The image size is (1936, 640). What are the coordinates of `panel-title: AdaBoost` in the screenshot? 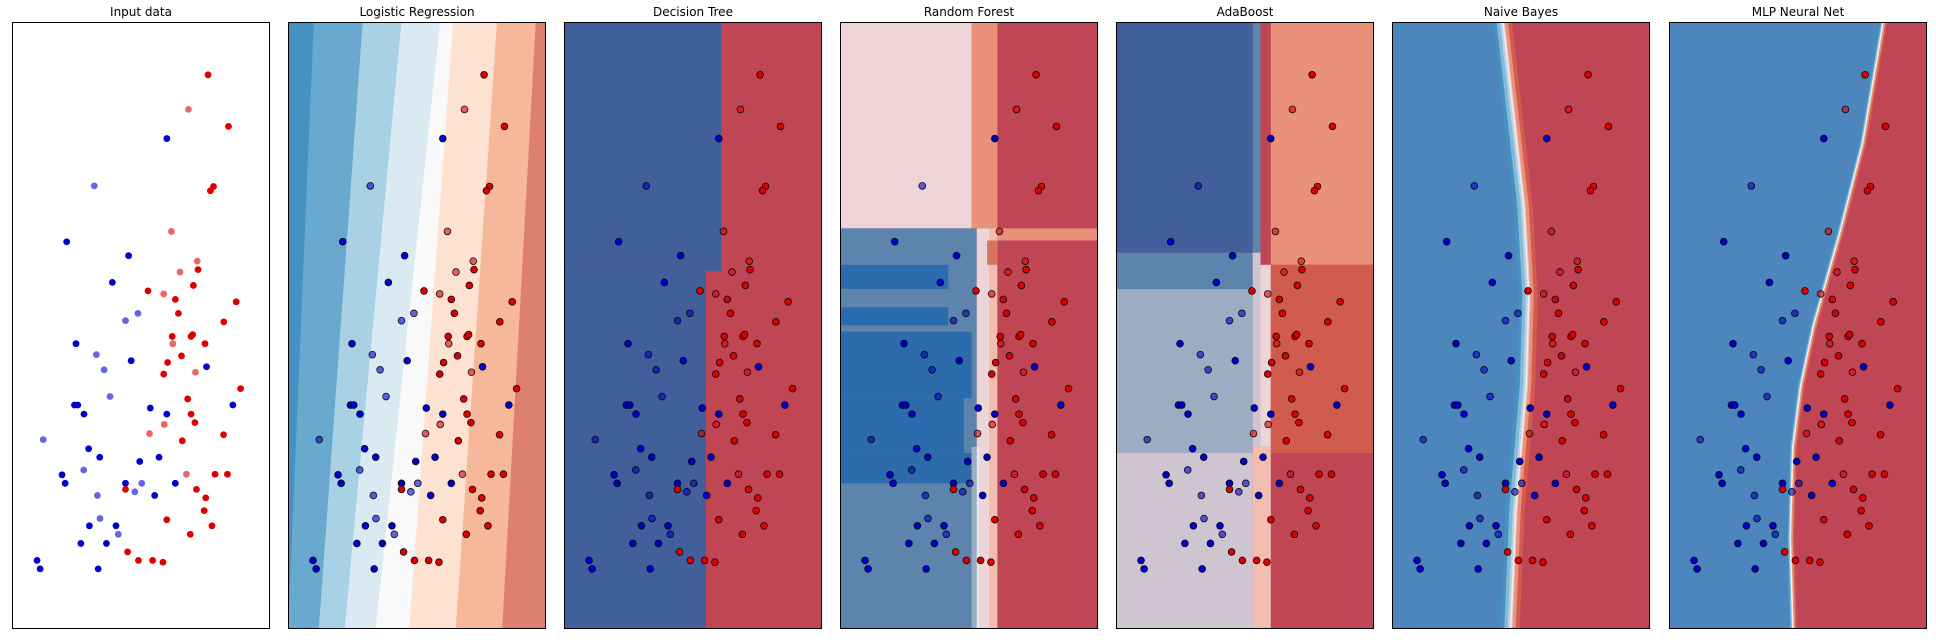 It's located at (1245, 12).